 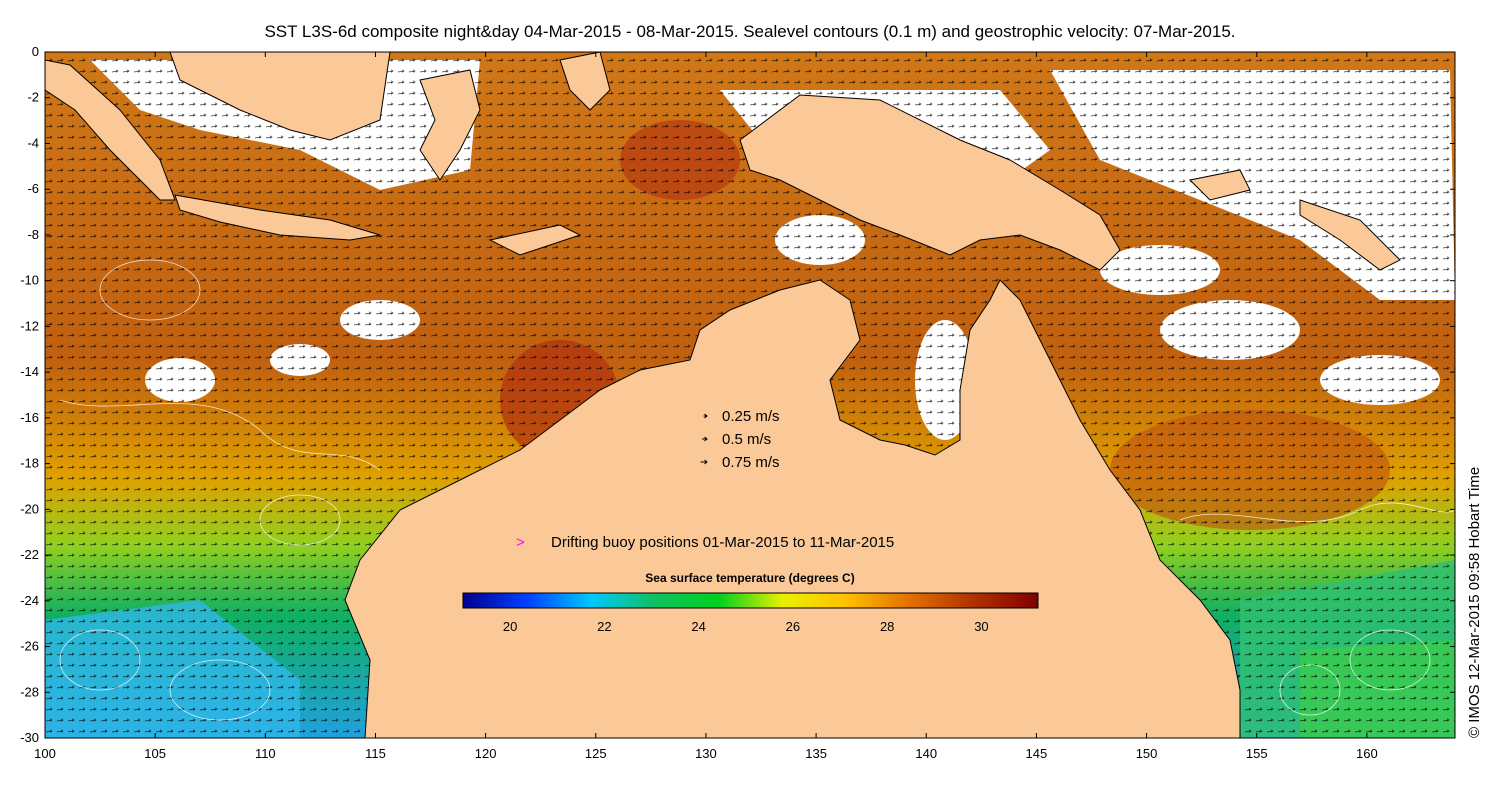 I want to click on buoy-symbol: >, so click(x=520, y=542).